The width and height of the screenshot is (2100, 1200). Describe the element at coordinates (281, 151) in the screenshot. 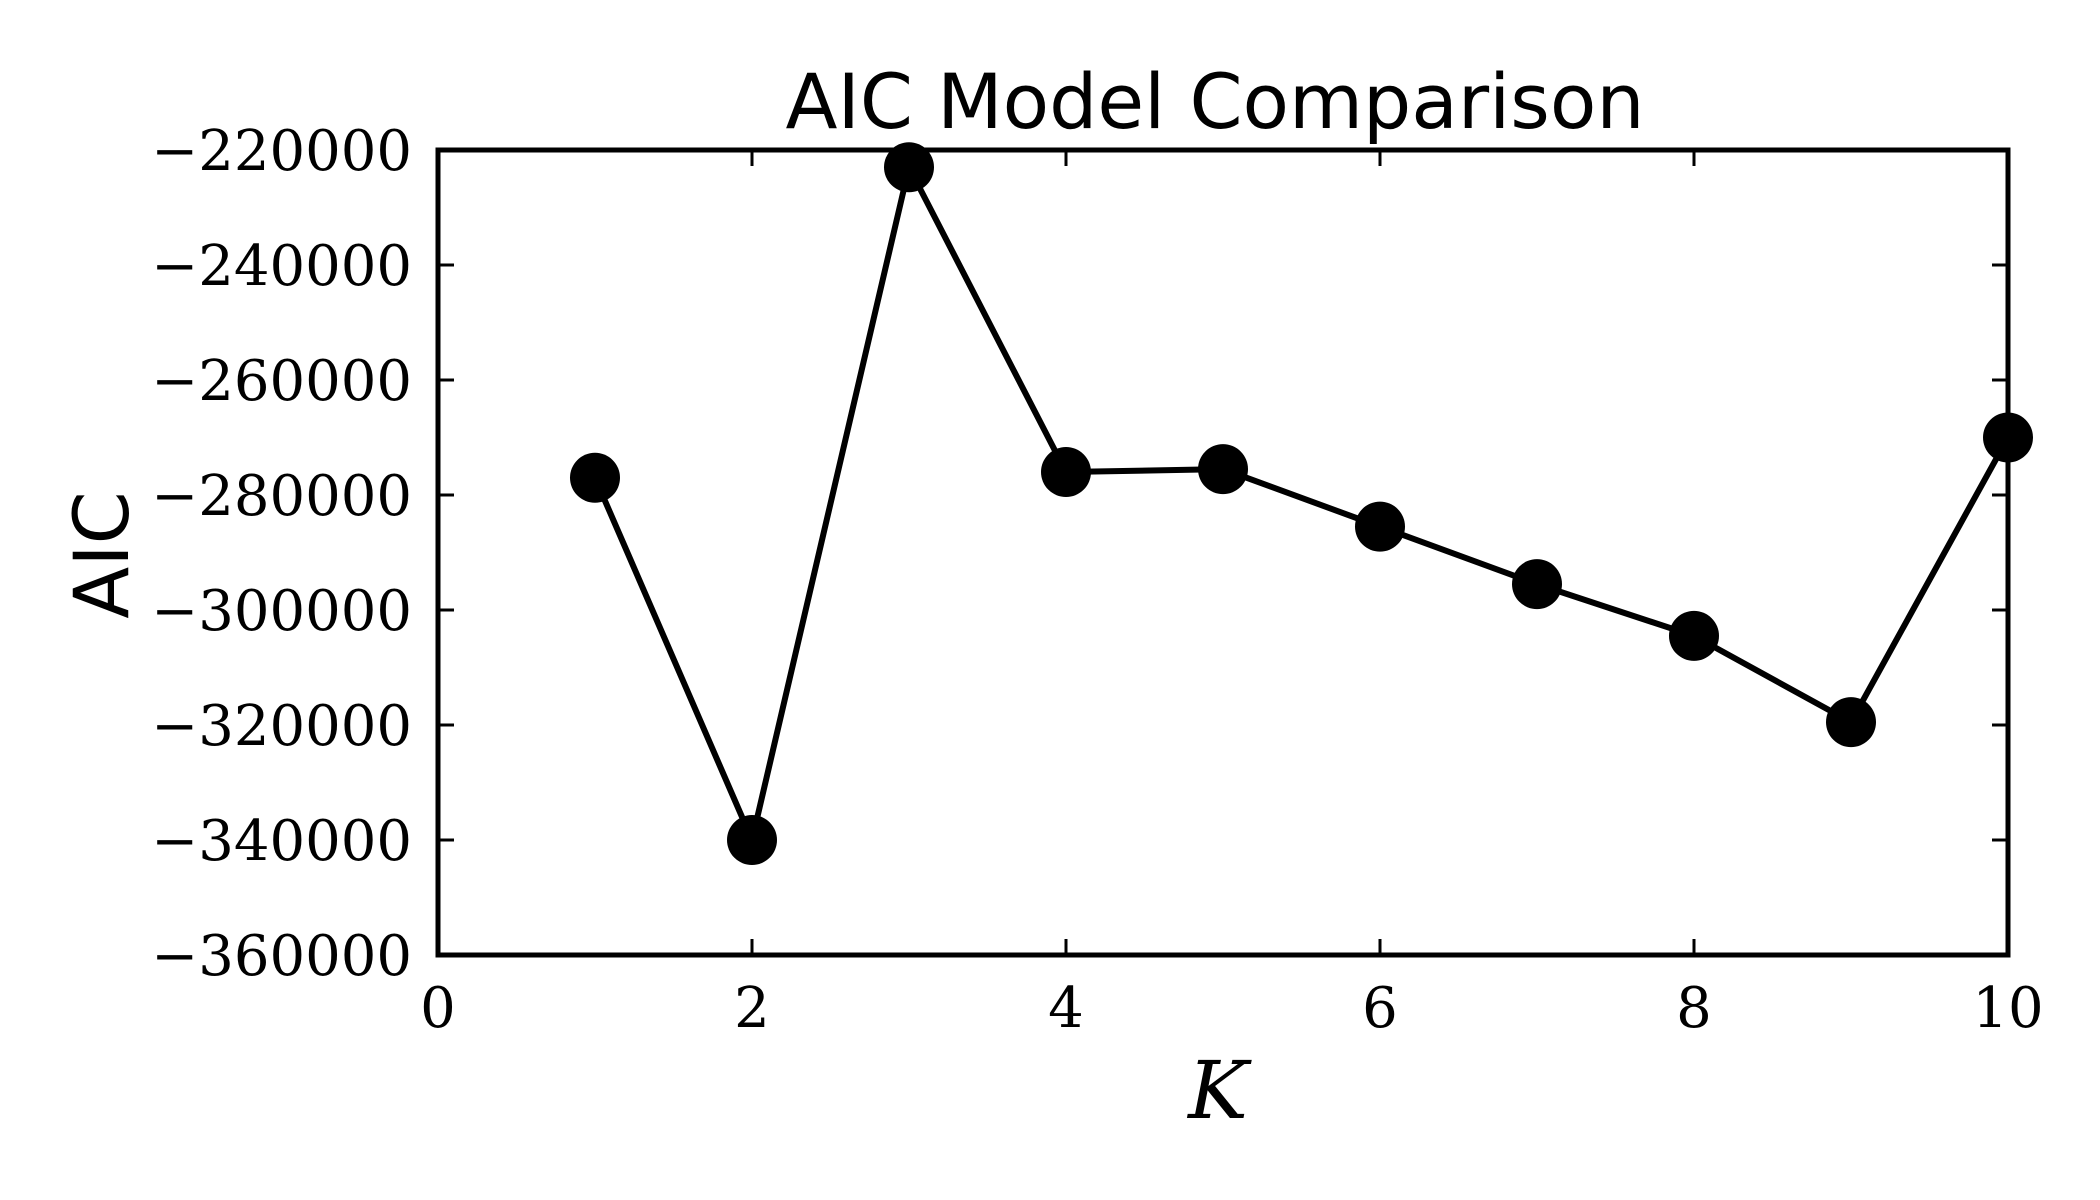

I see `y-tick-label: −220000` at that location.